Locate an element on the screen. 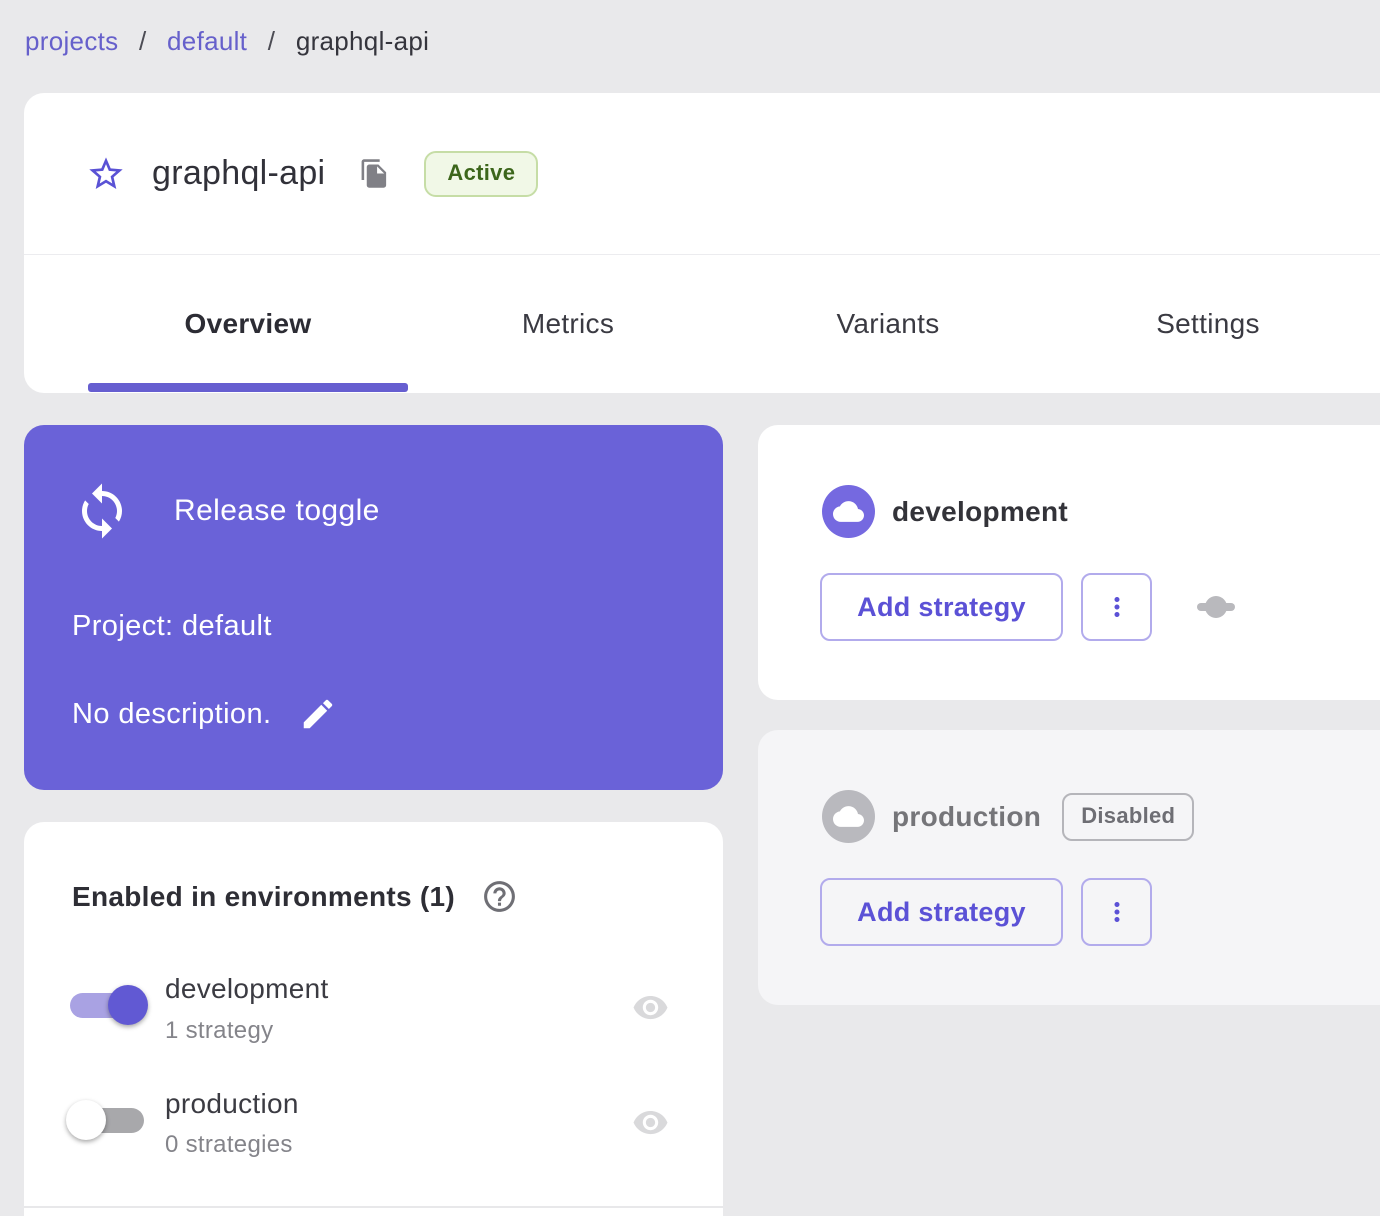 This screenshot has width=1380, height=1216. environment-header: development is located at coordinates (945, 511).